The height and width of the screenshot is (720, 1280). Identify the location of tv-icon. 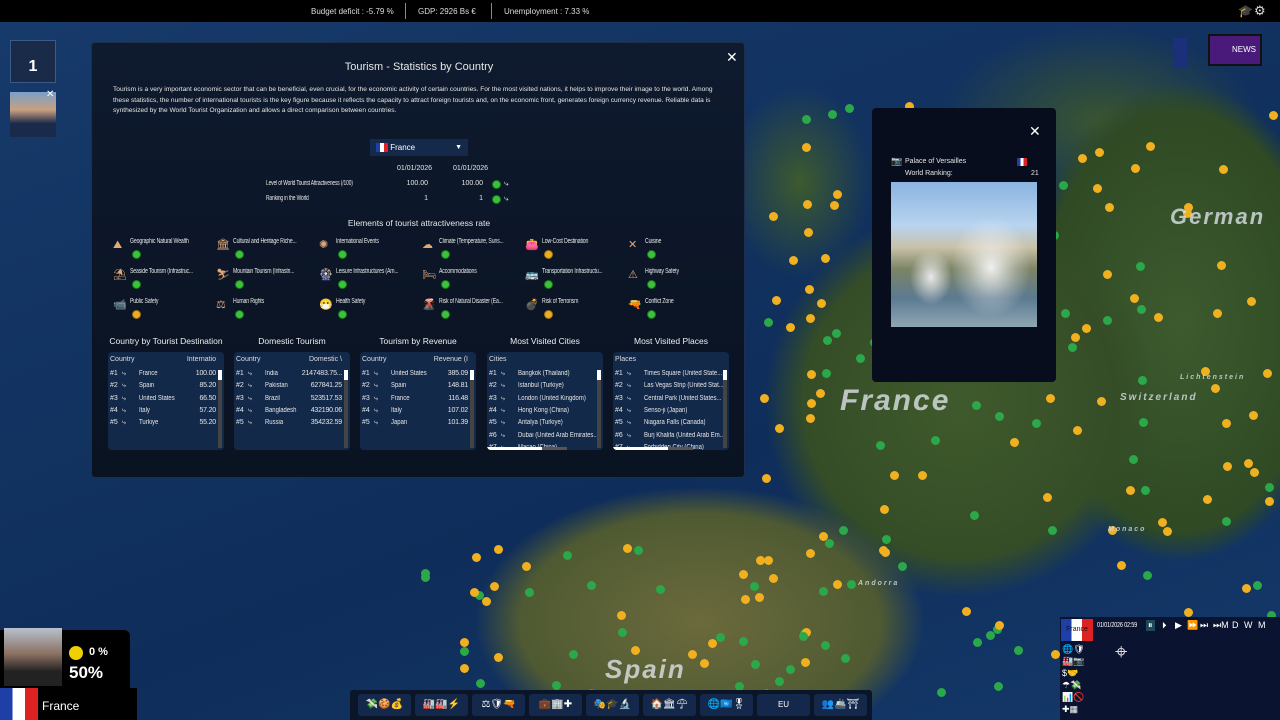
(1180, 53).